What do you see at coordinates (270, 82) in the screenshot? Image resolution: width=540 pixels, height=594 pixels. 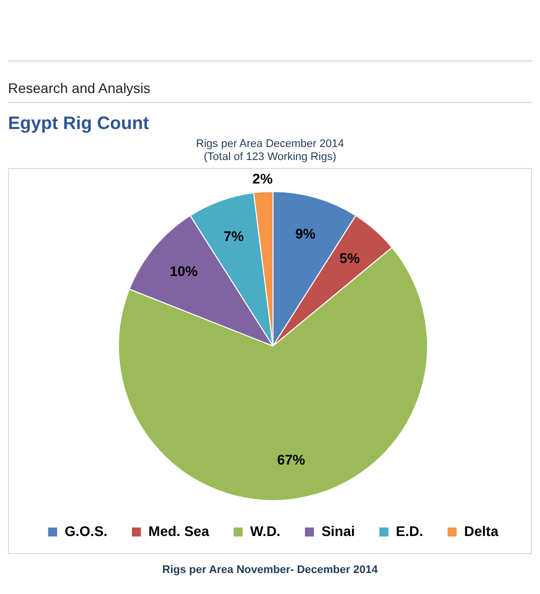 I see `text: Research and Analysis` at bounding box center [270, 82].